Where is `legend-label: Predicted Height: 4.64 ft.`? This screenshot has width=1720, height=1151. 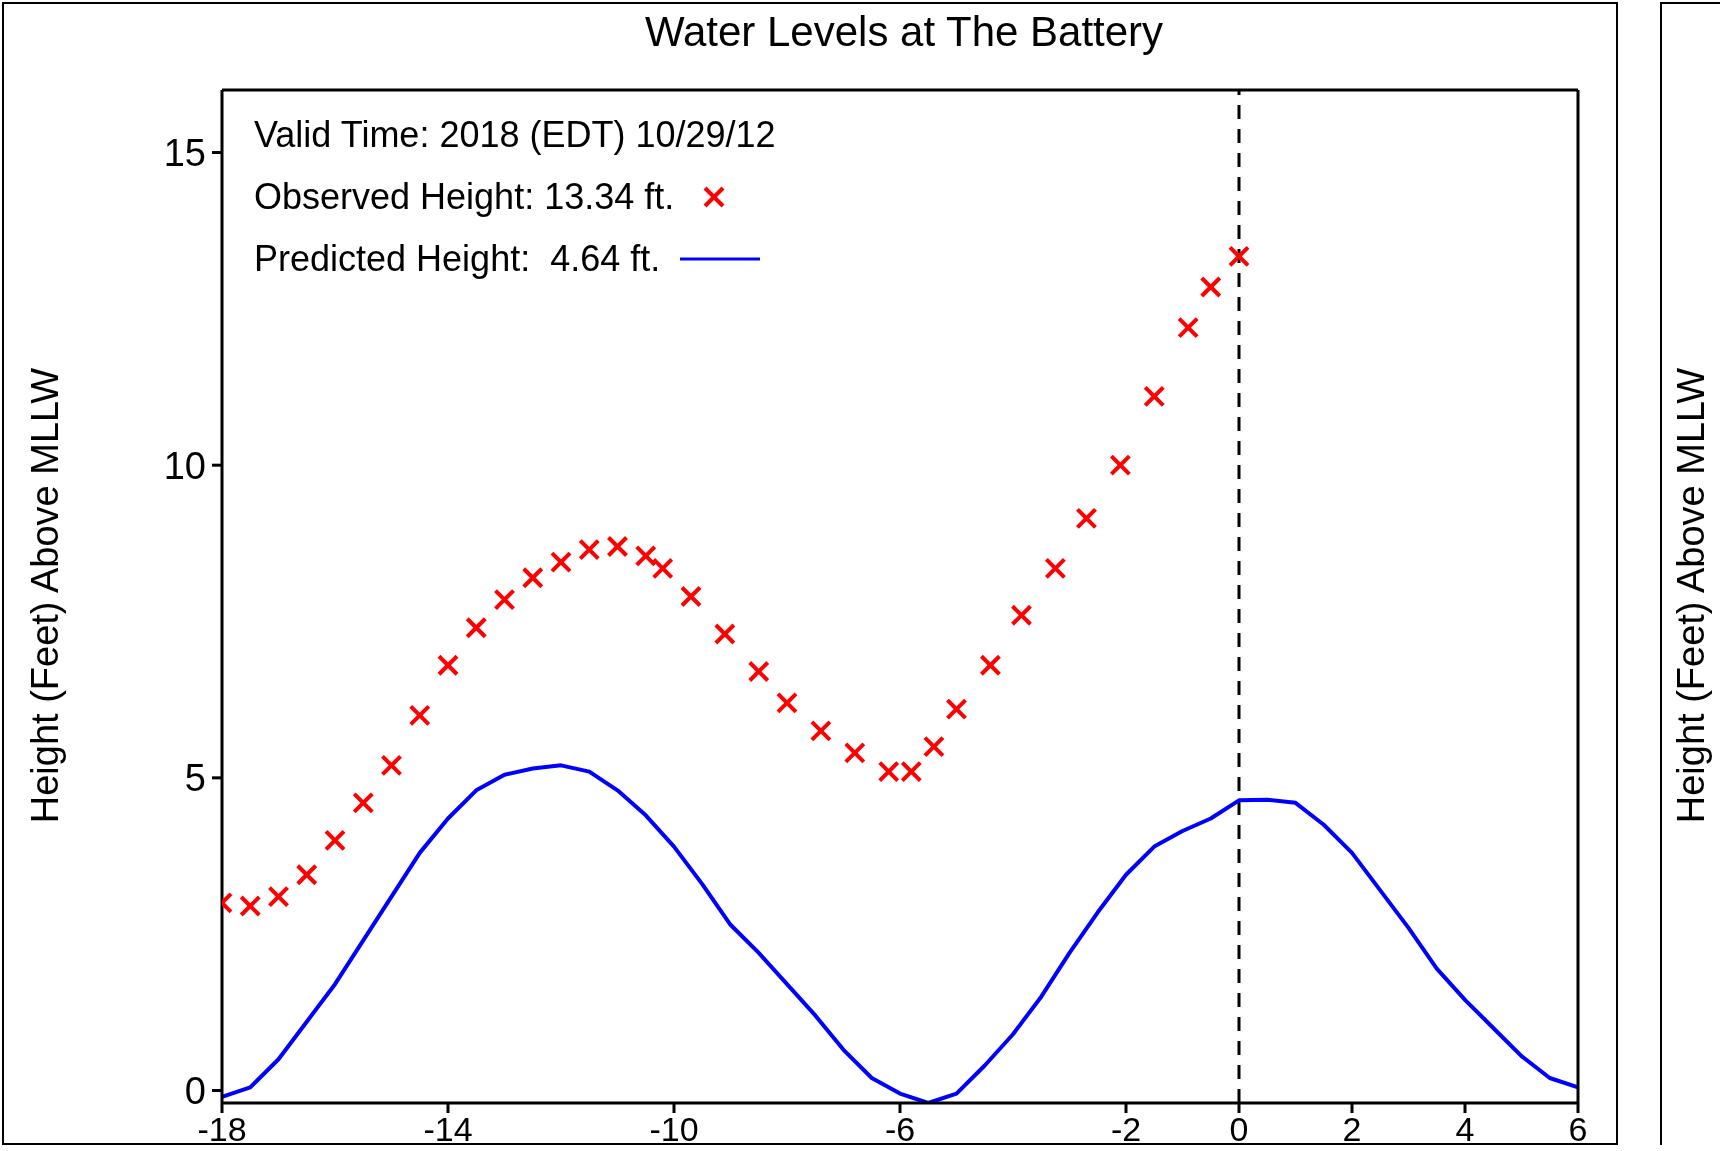 legend-label: Predicted Height: 4.64 ft. is located at coordinates (457, 259).